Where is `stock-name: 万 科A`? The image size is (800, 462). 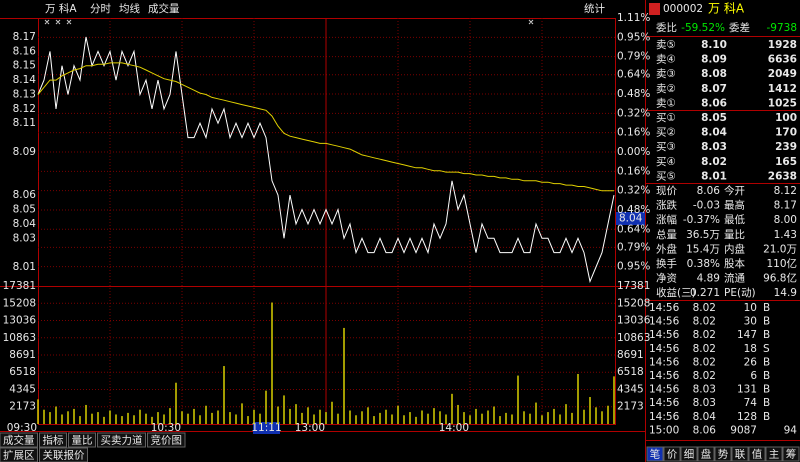 stock-name: 万 科A is located at coordinates (61, 8).